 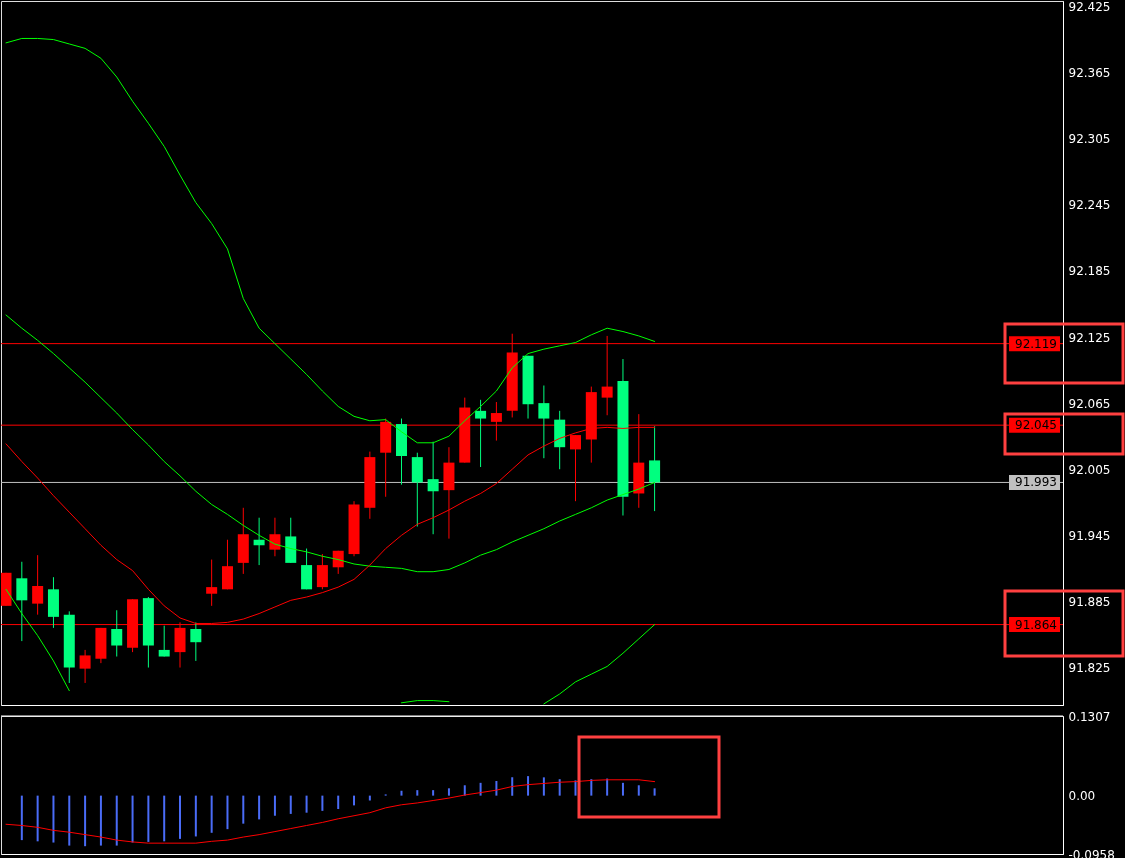 I want to click on y-tick-label: 92.305, so click(x=1089, y=139).